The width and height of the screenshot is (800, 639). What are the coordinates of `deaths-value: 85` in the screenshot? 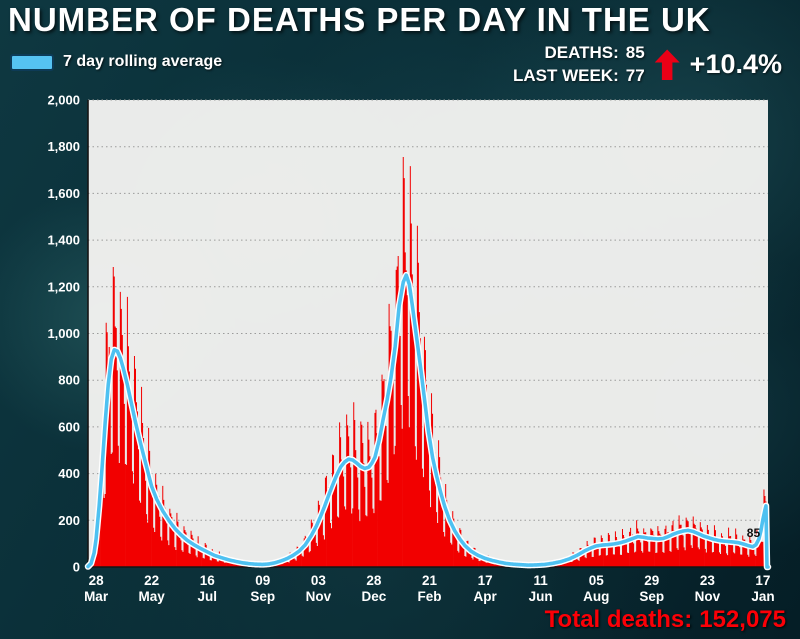 It's located at (635, 52).